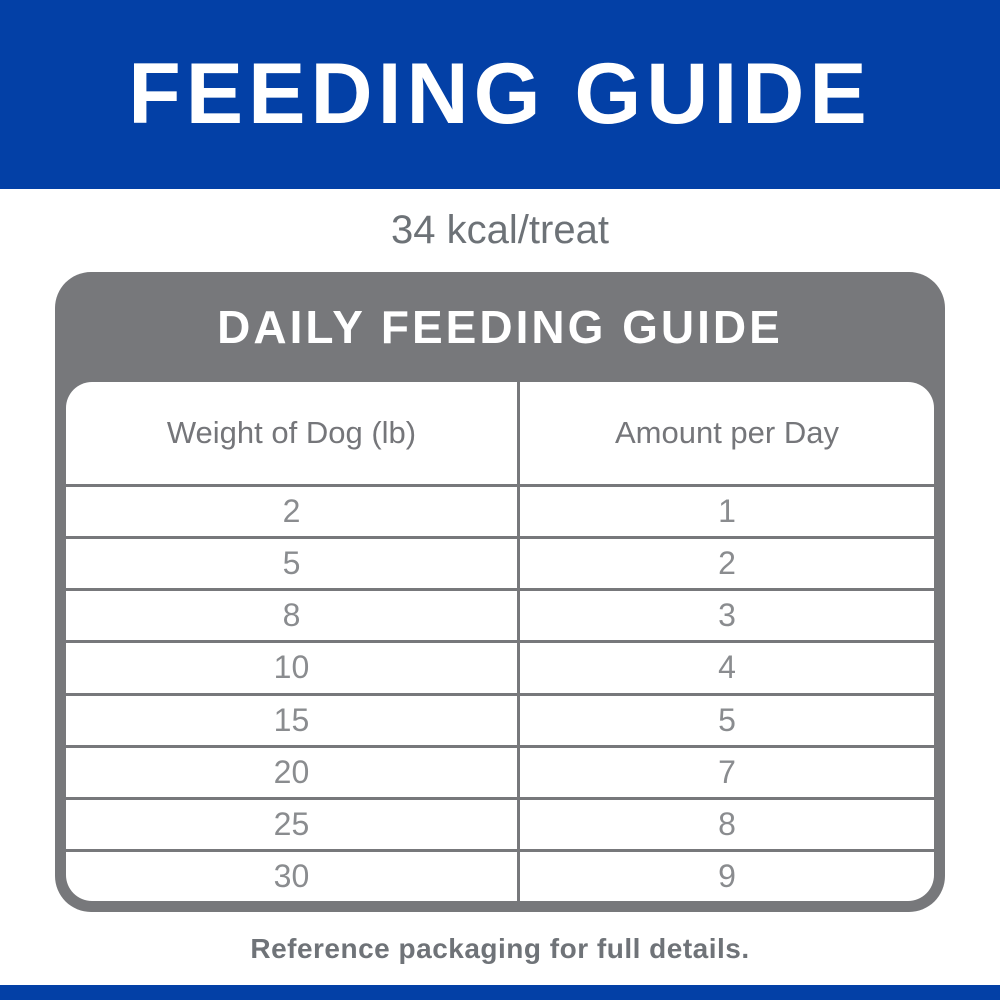  I want to click on weight-cell: 10, so click(293, 668).